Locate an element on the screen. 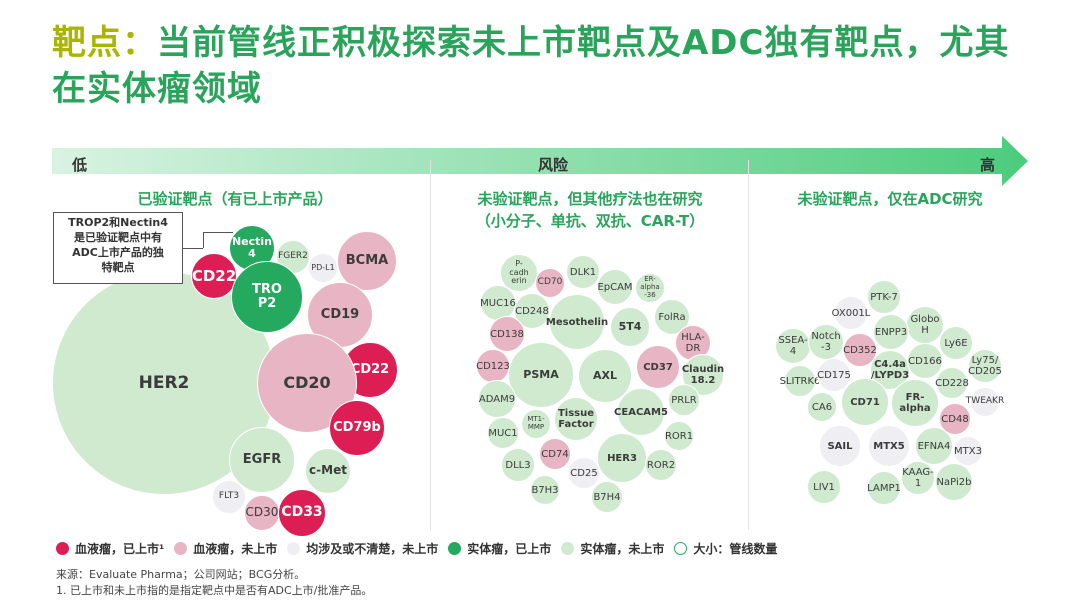 This screenshot has width=1080, height=608. target-bubble-label: CD37 is located at coordinates (658, 367).